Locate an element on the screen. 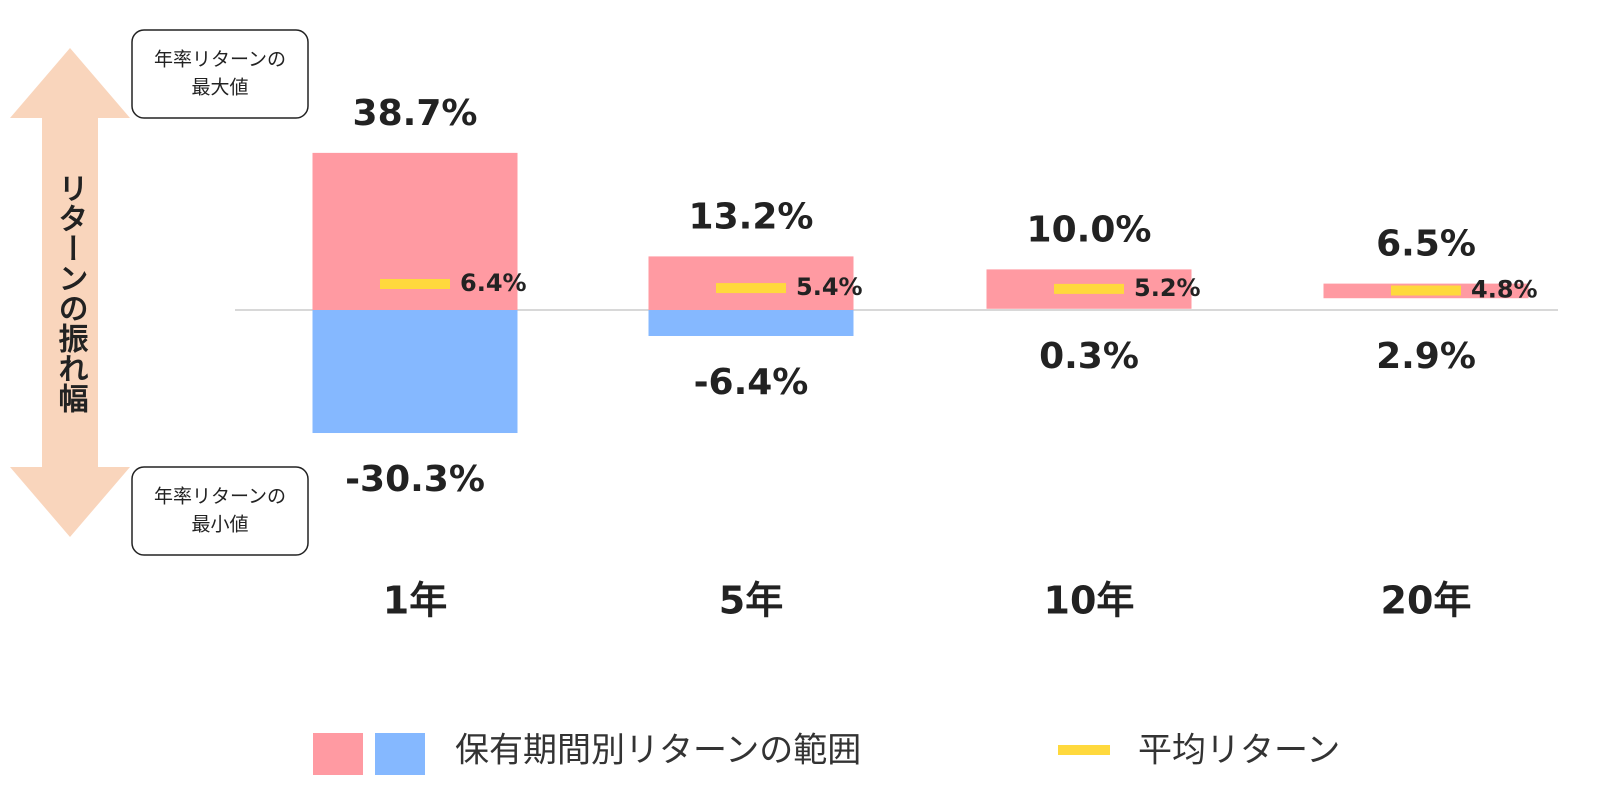 The width and height of the screenshot is (1600, 800). min-label: -6.4% is located at coordinates (751, 382).